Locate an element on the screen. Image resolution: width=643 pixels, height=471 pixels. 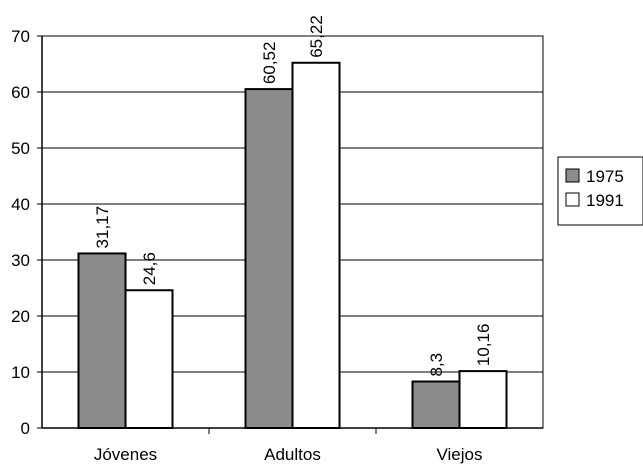
legend-label-1991: 1991 is located at coordinates (605, 200).